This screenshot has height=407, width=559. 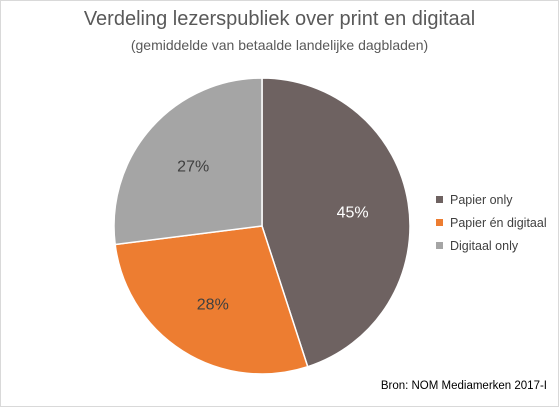 I want to click on legend-label: Papier én digitaal, so click(x=498, y=222).